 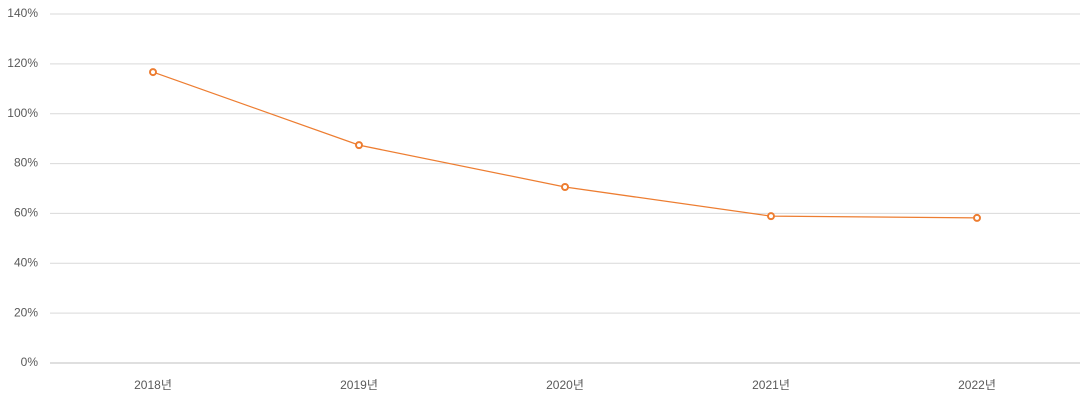 I want to click on y-tick-label: 0%, so click(x=30, y=362).